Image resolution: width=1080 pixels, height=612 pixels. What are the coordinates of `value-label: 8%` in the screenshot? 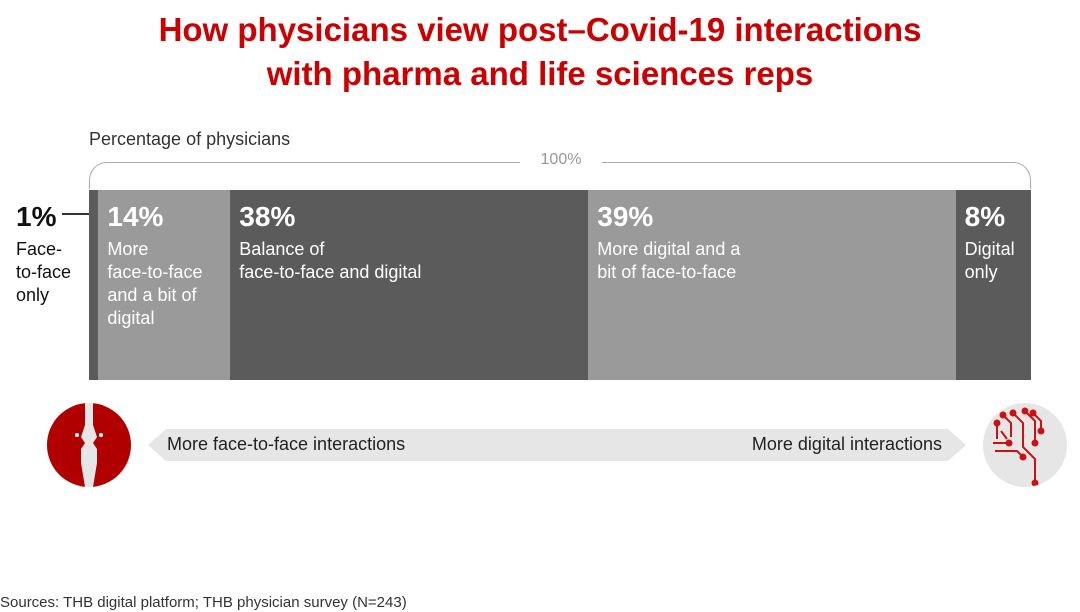 It's located at (985, 216).